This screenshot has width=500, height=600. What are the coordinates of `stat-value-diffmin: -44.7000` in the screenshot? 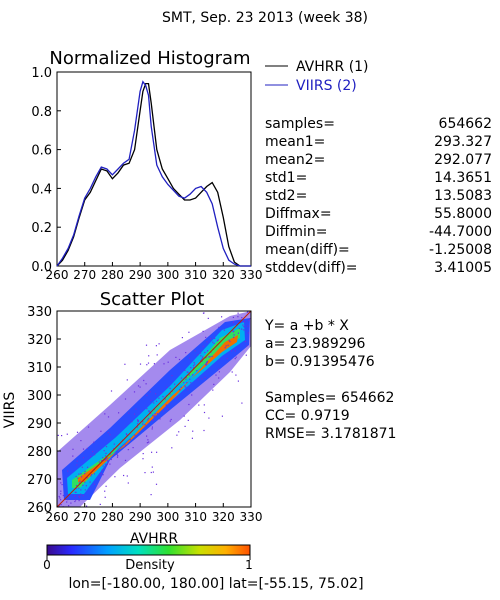 It's located at (460, 232).